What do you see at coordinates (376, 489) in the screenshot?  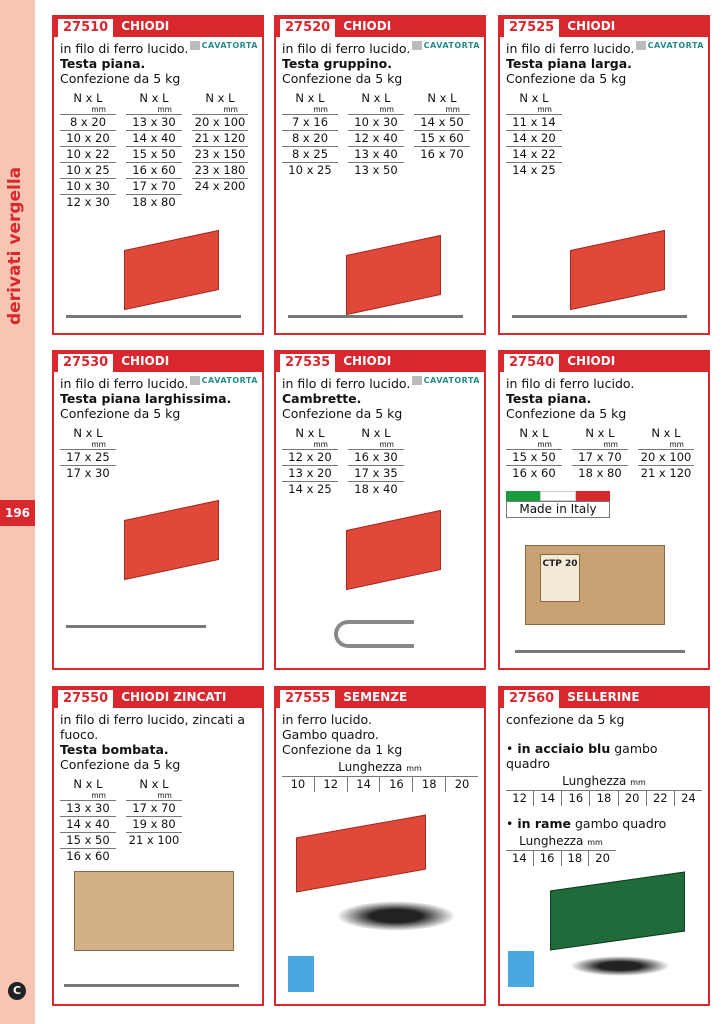 I see `size-cell: 18 x 40` at bounding box center [376, 489].